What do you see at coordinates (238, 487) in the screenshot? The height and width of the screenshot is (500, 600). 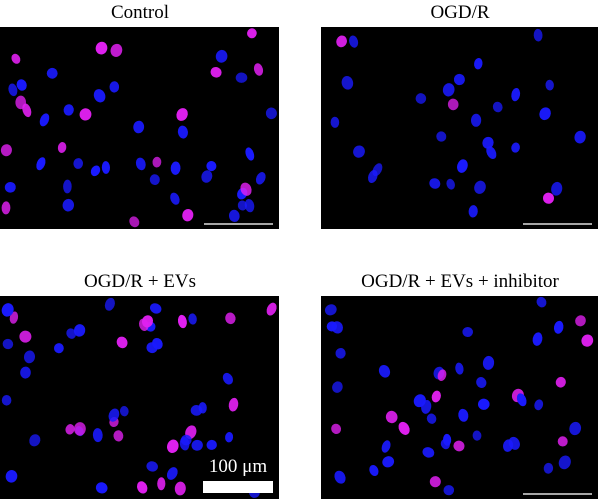 I see `scale-bar` at bounding box center [238, 487].